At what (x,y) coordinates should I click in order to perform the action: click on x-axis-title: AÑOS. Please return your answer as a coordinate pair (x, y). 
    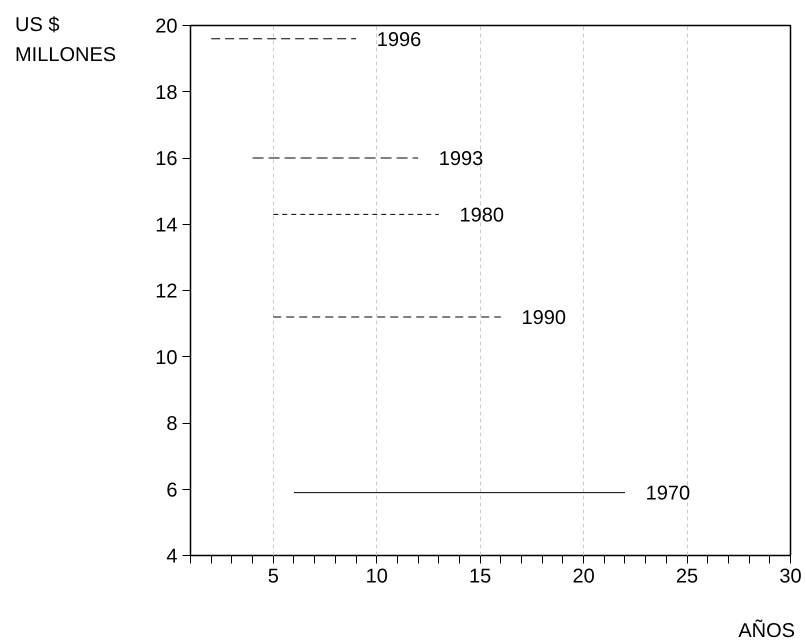
    Looking at the image, I should click on (766, 629).